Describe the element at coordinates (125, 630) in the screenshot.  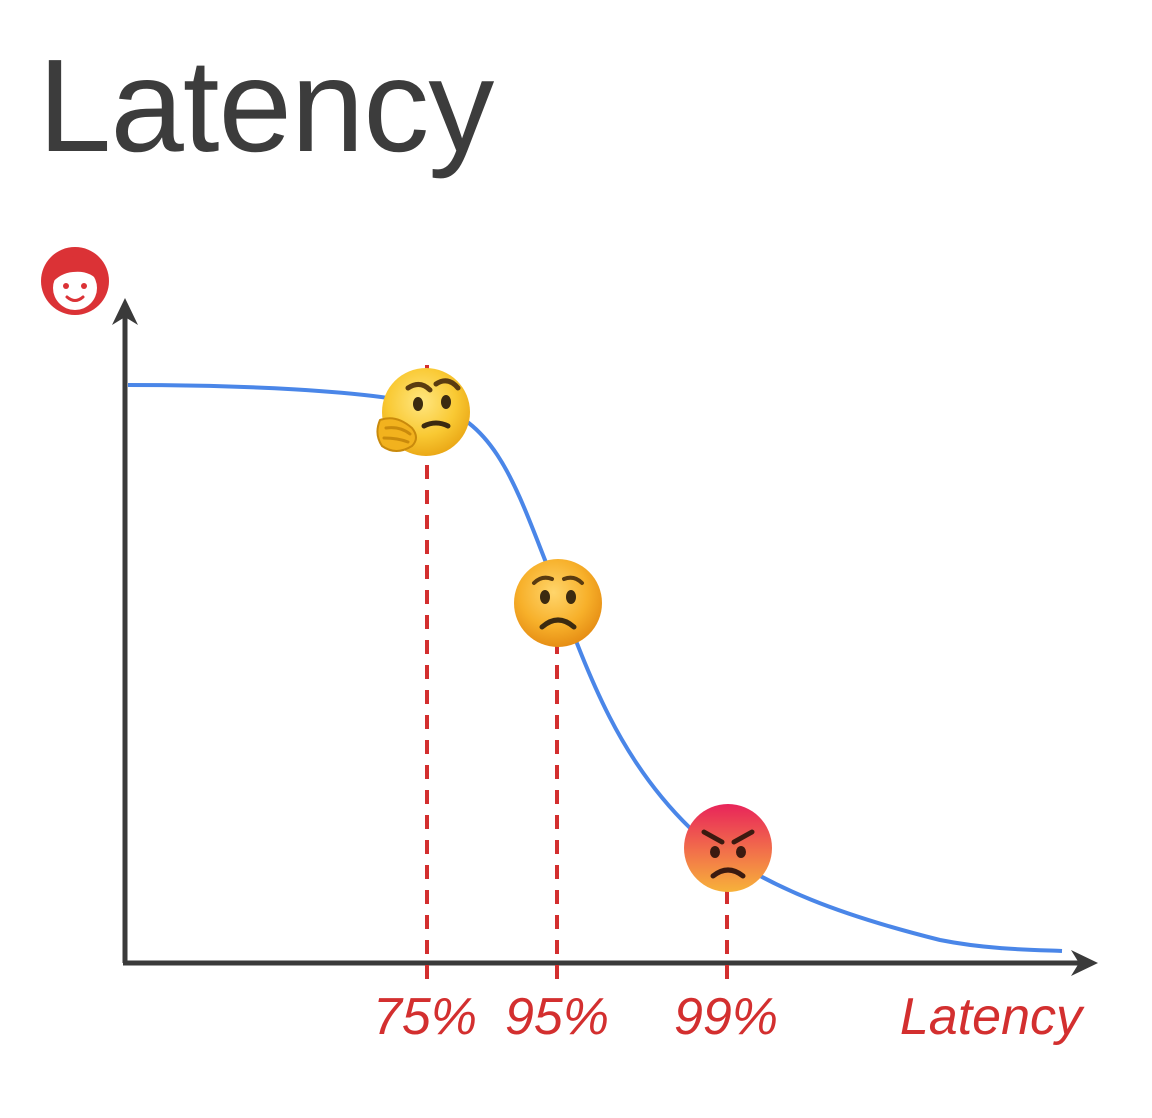
I see `y-axis` at that location.